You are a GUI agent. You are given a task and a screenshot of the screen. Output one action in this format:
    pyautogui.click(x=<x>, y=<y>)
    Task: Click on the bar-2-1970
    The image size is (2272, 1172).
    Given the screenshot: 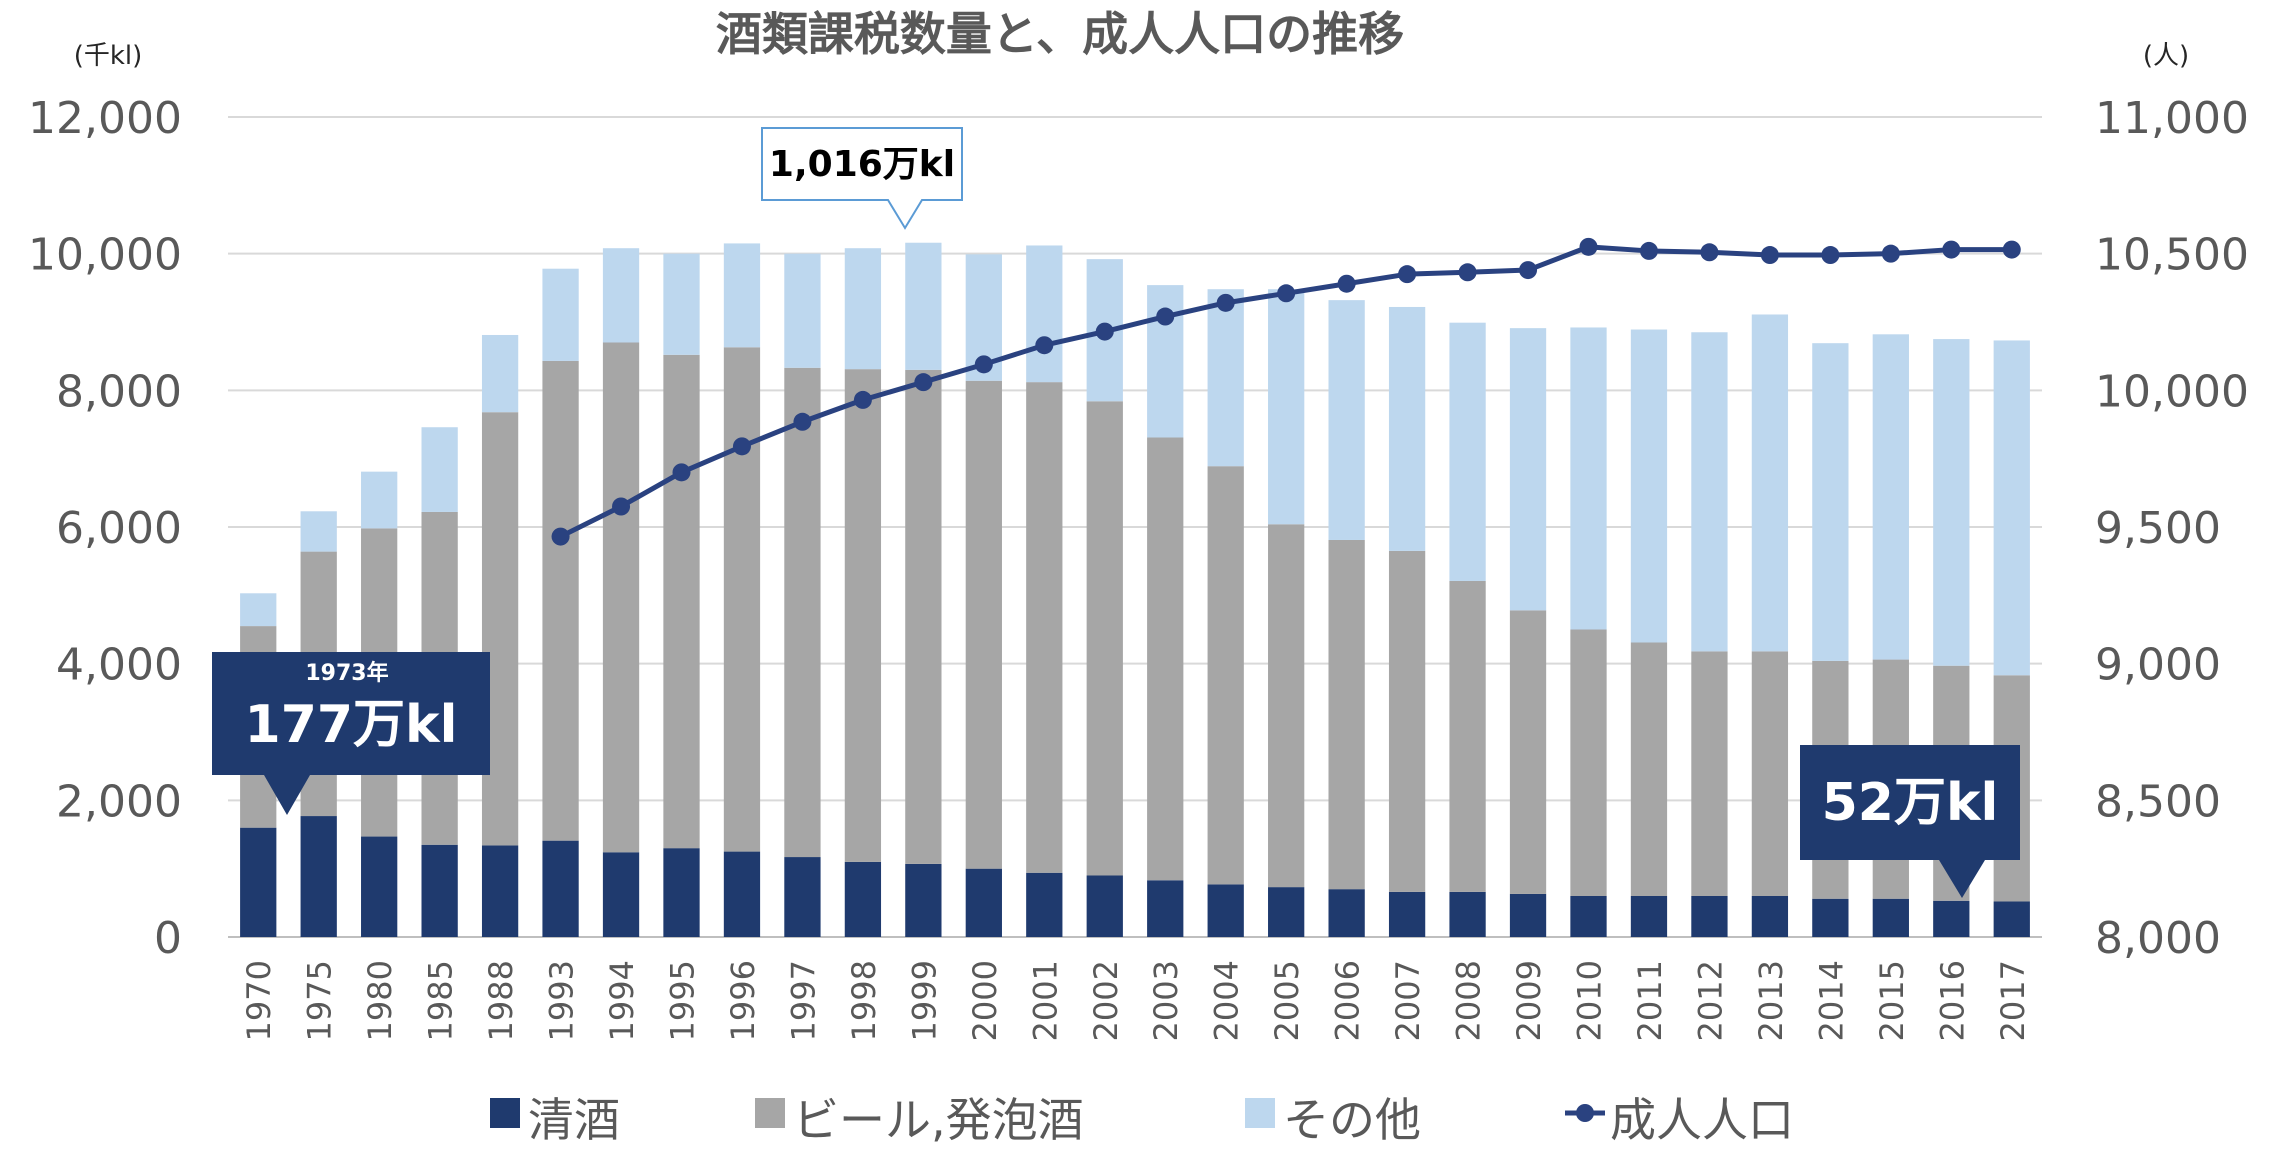 What is the action you would take?
    pyautogui.click(x=258, y=610)
    